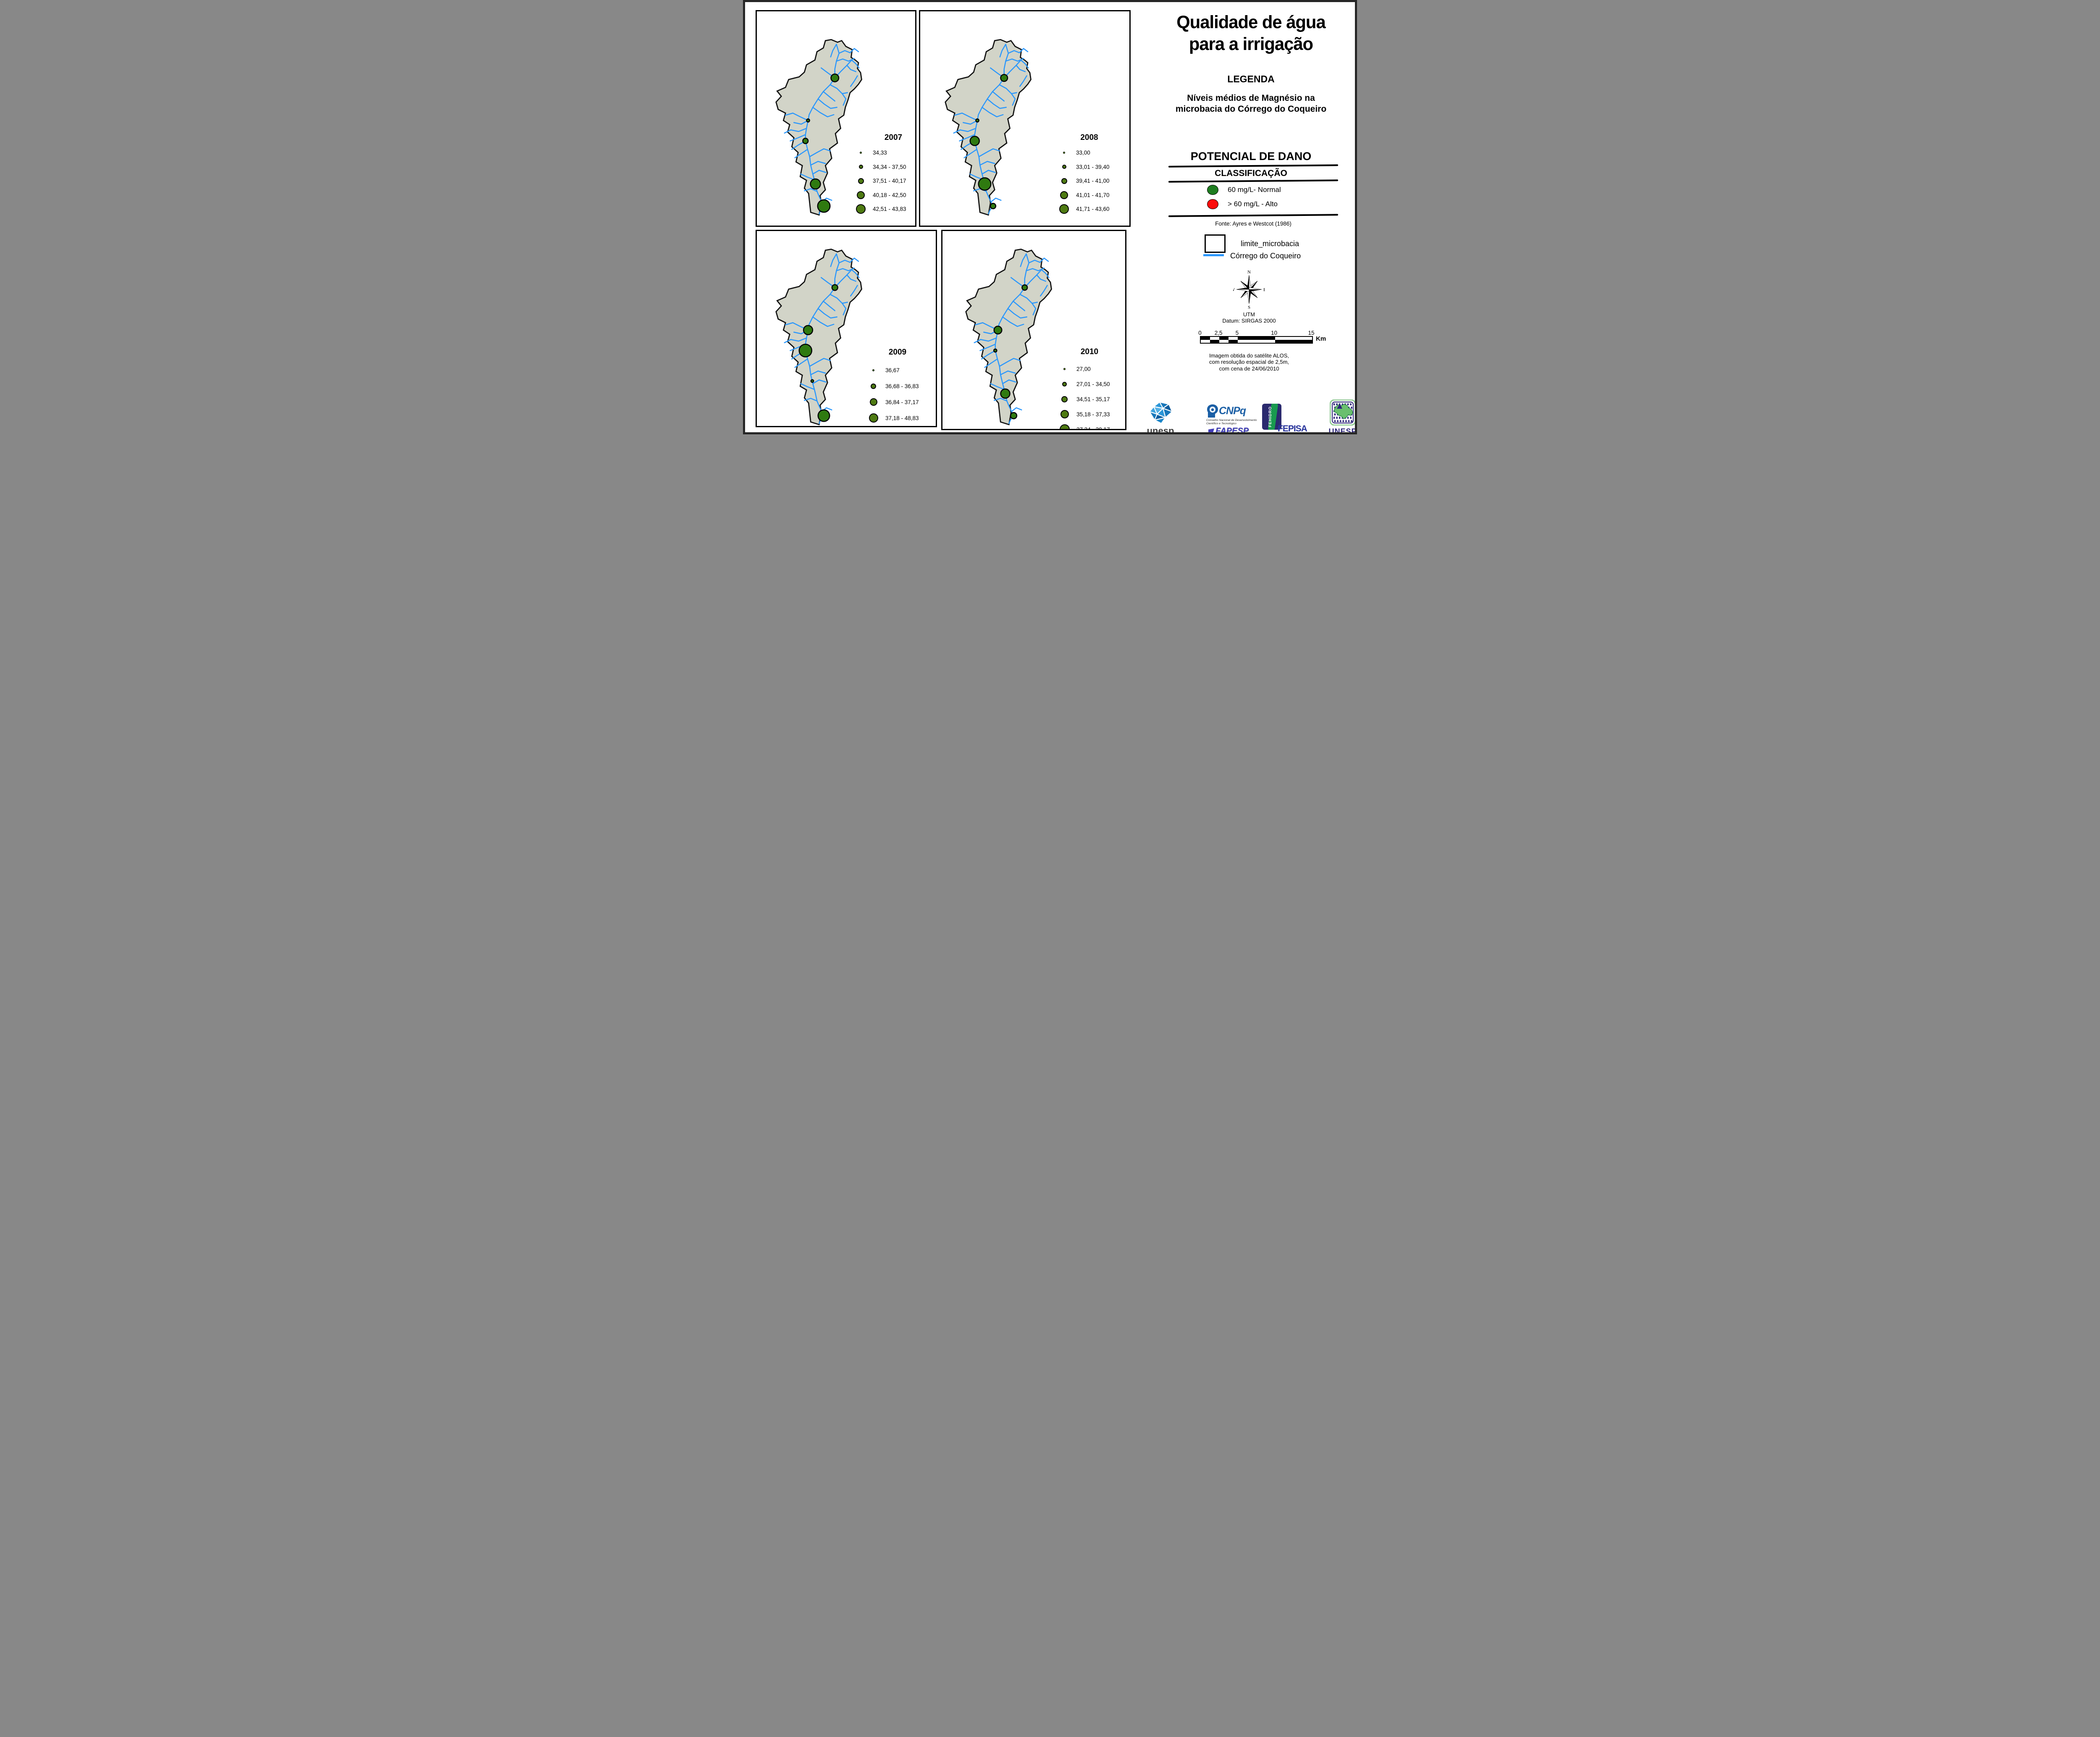  Describe the element at coordinates (1251, 22) in the screenshot. I see `page-title-line1: Qualidade de água` at that location.